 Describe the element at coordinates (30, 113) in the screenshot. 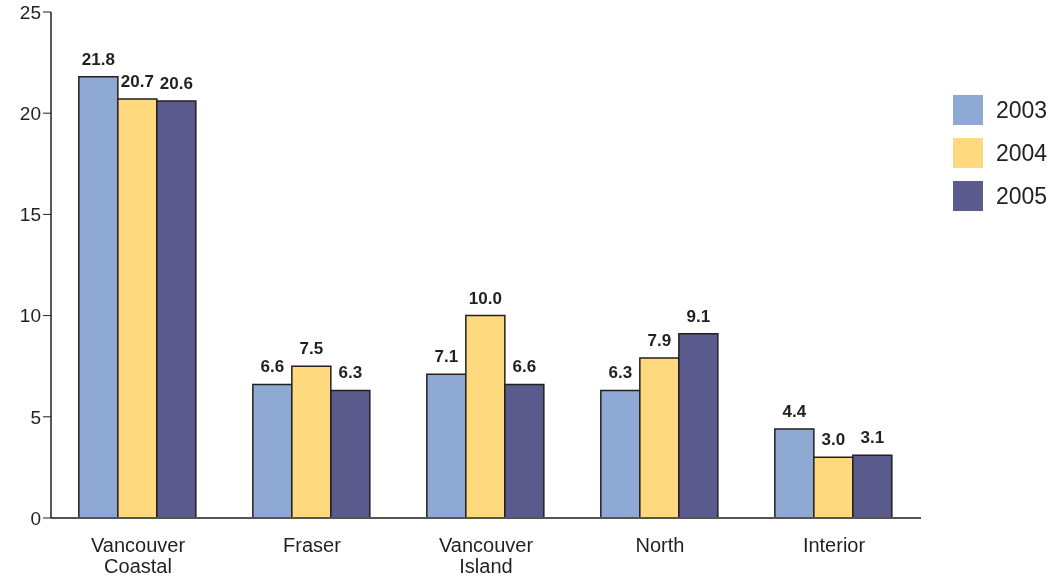

I see `y-tick-label: 20` at that location.